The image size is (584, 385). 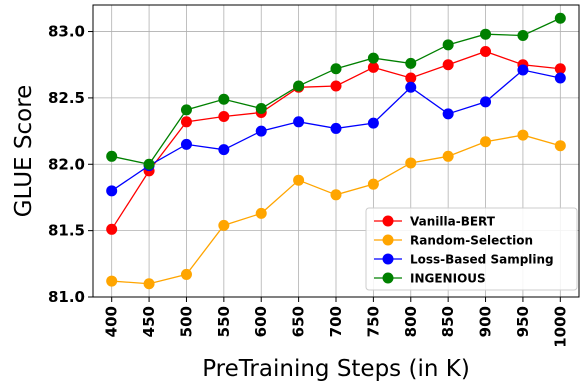 What do you see at coordinates (471, 241) in the screenshot?
I see `legend-label: Random-Selection` at bounding box center [471, 241].